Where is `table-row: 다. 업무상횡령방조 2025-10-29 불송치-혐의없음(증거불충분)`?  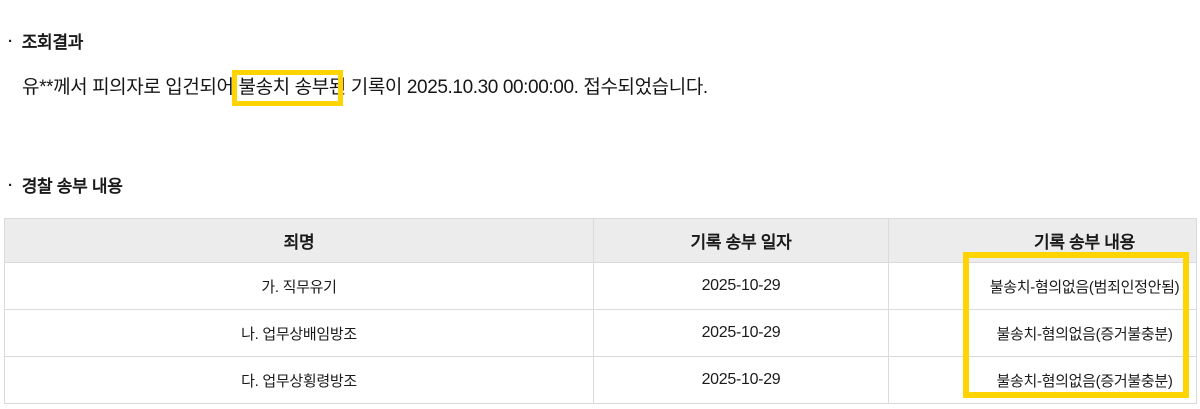
table-row: 다. 업무상횡령방조 2025-10-29 불송치-혐의없음(증거불충분) is located at coordinates (600, 380).